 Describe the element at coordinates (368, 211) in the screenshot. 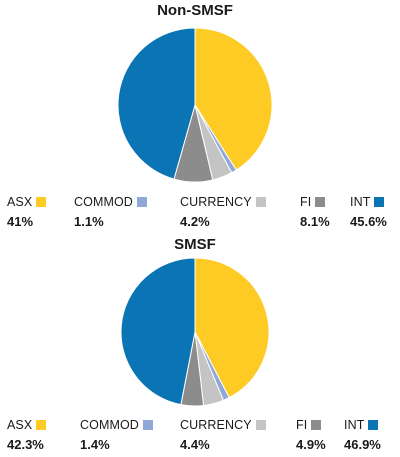

I see `legend-item-int: INT 45.6%` at that location.